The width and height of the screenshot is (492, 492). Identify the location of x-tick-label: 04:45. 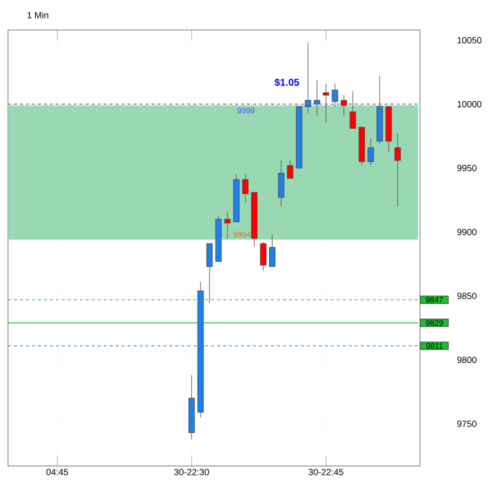
(57, 472).